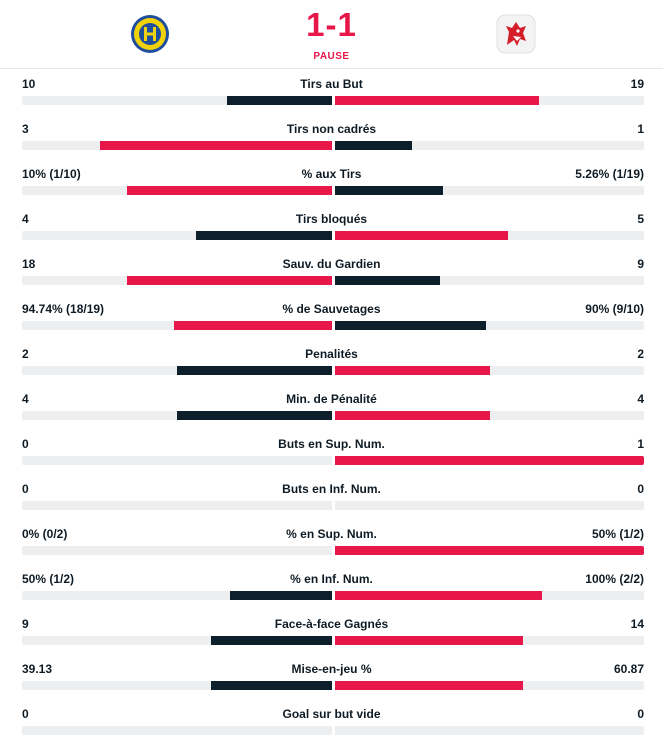 This screenshot has width=663, height=748. What do you see at coordinates (614, 579) in the screenshot?
I see `away-stat-value: 100% (2/2)` at bounding box center [614, 579].